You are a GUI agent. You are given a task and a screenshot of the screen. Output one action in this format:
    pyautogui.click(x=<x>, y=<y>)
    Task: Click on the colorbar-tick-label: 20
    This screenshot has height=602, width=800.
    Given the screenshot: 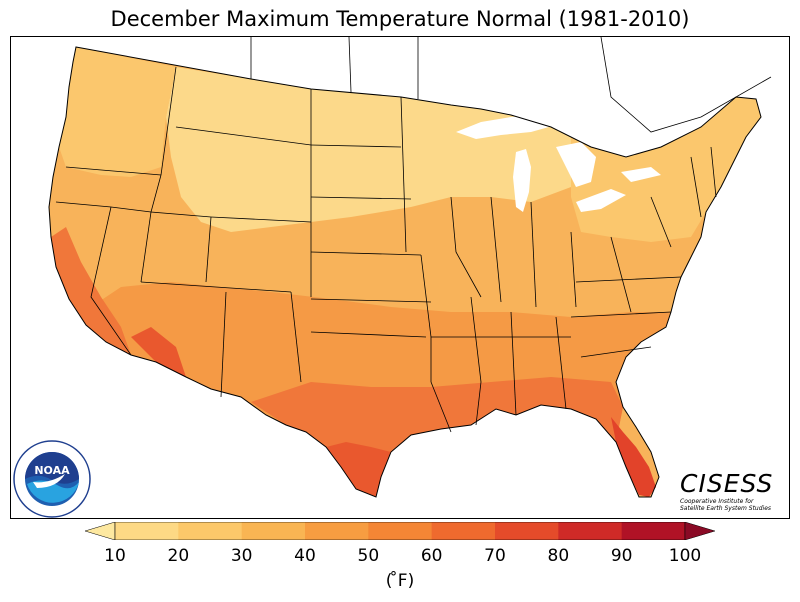 What is the action you would take?
    pyautogui.click(x=178, y=556)
    